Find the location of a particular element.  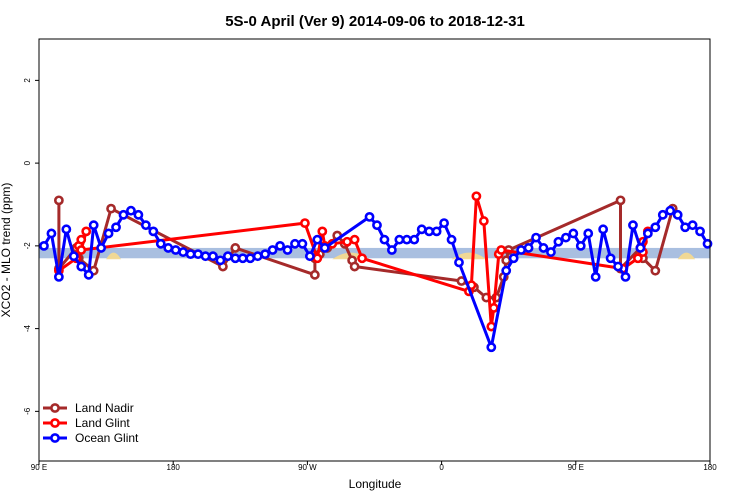

y-tick-label: -6 is located at coordinates (27, 411).